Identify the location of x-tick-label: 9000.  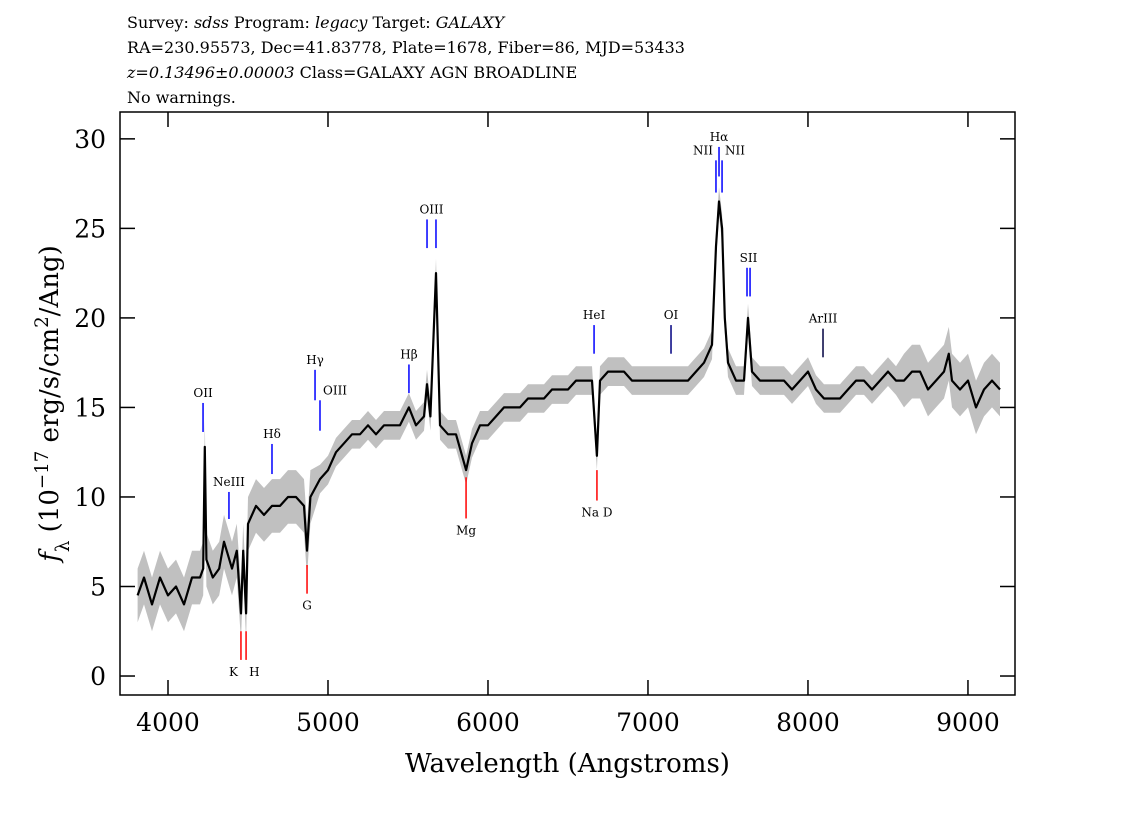
(968, 722).